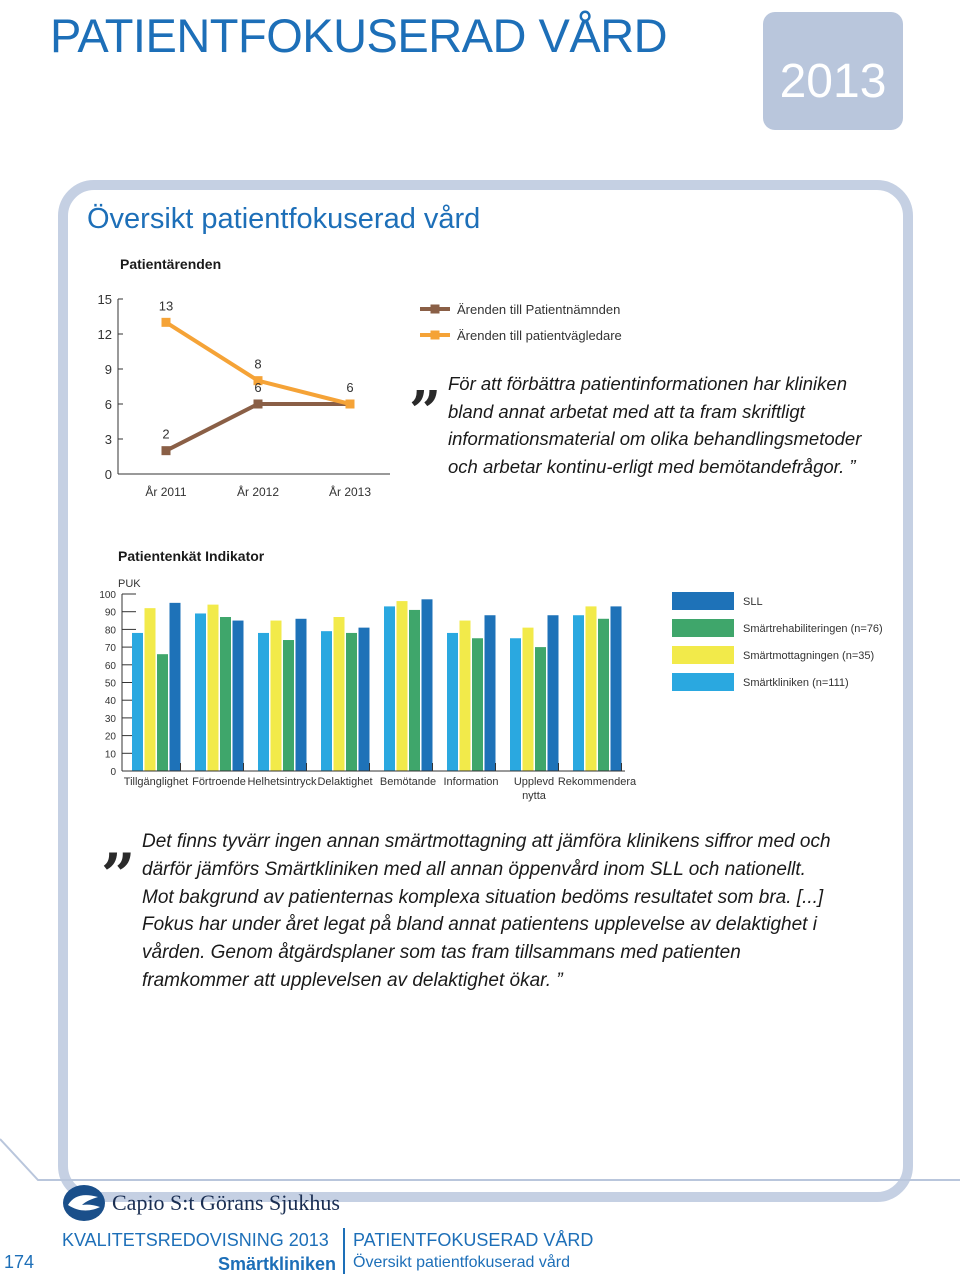 Image resolution: width=960 pixels, height=1275 pixels. Describe the element at coordinates (480, 1159) in the screenshot. I see `footer-decorative-rule` at that location.